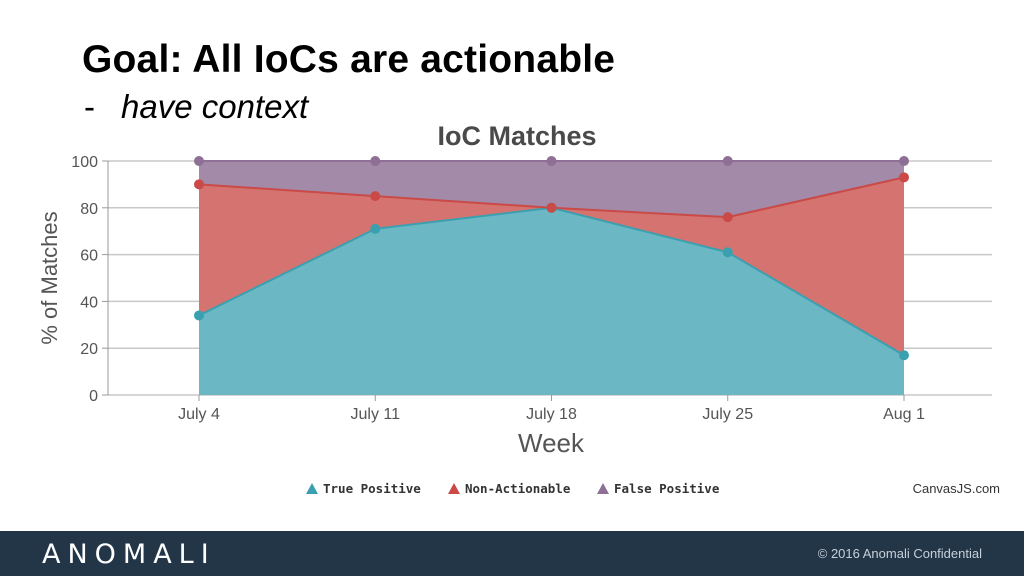 The width and height of the screenshot is (1024, 576). I want to click on y-tick-label: 0, so click(93, 396).